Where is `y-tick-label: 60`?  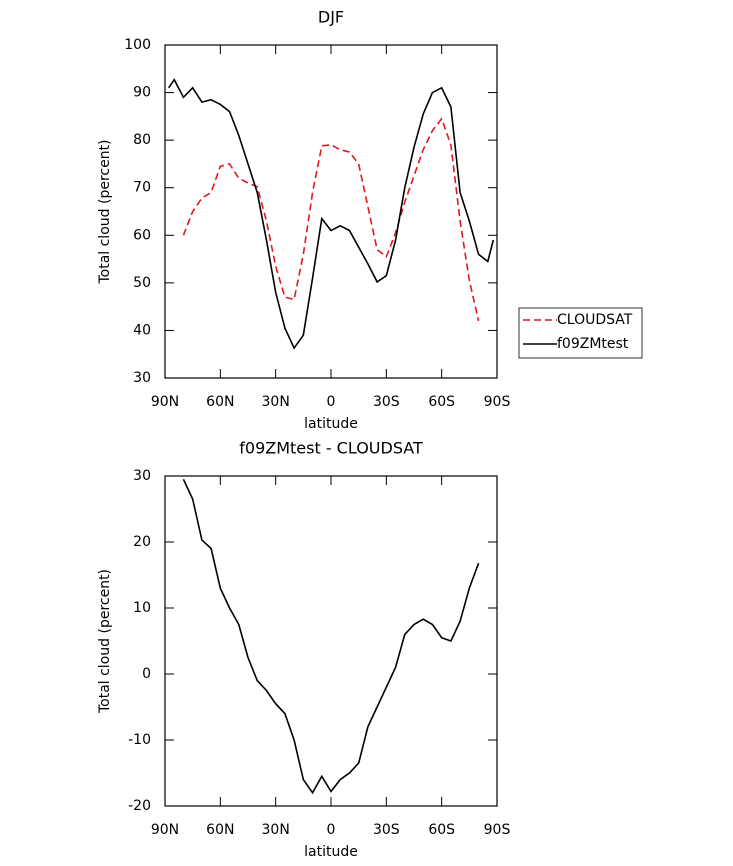
y-tick-label: 60 is located at coordinates (142, 235).